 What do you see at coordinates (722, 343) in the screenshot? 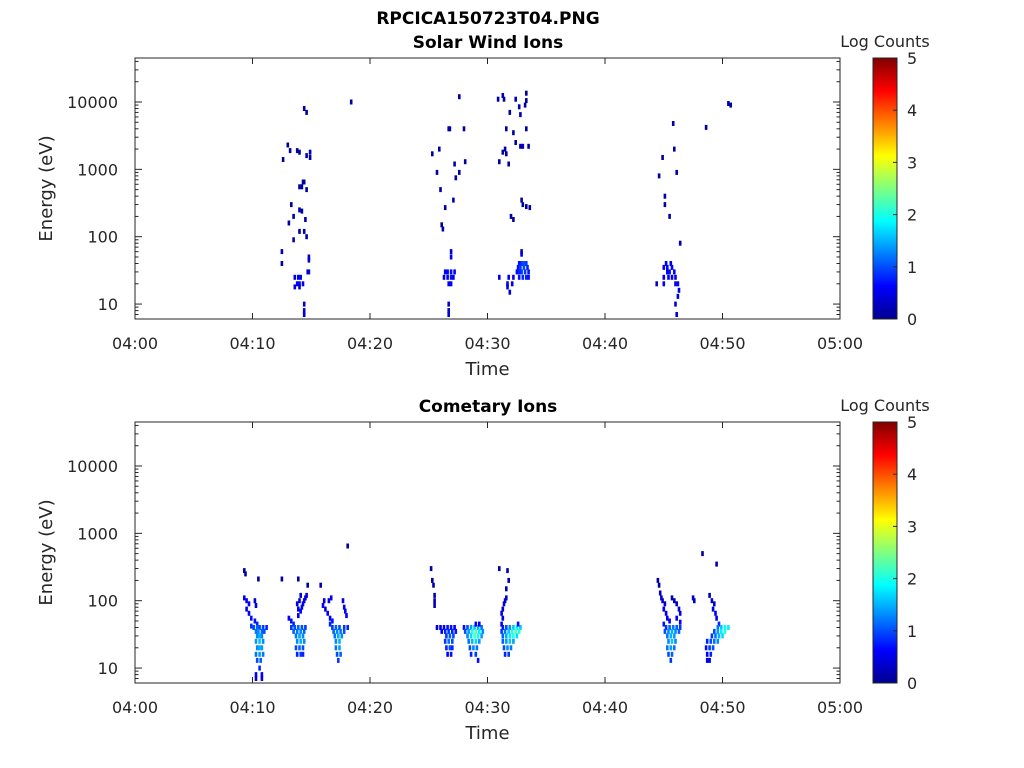
I see `x-tick-label: 04:50` at bounding box center [722, 343].